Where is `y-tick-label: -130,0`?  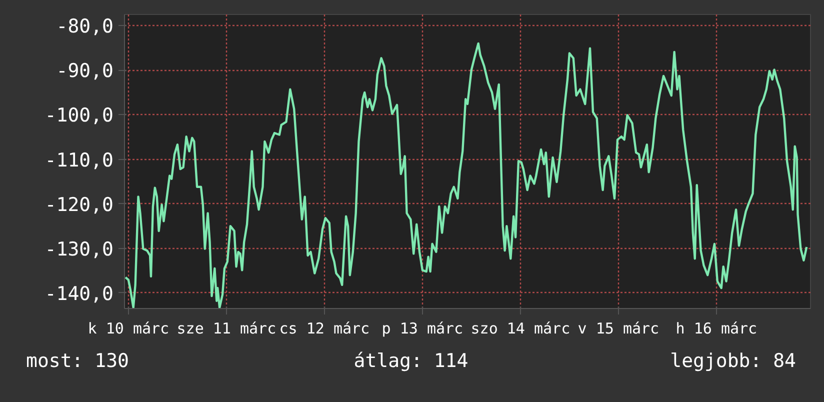
y-tick-label: -130,0 is located at coordinates (79, 249).